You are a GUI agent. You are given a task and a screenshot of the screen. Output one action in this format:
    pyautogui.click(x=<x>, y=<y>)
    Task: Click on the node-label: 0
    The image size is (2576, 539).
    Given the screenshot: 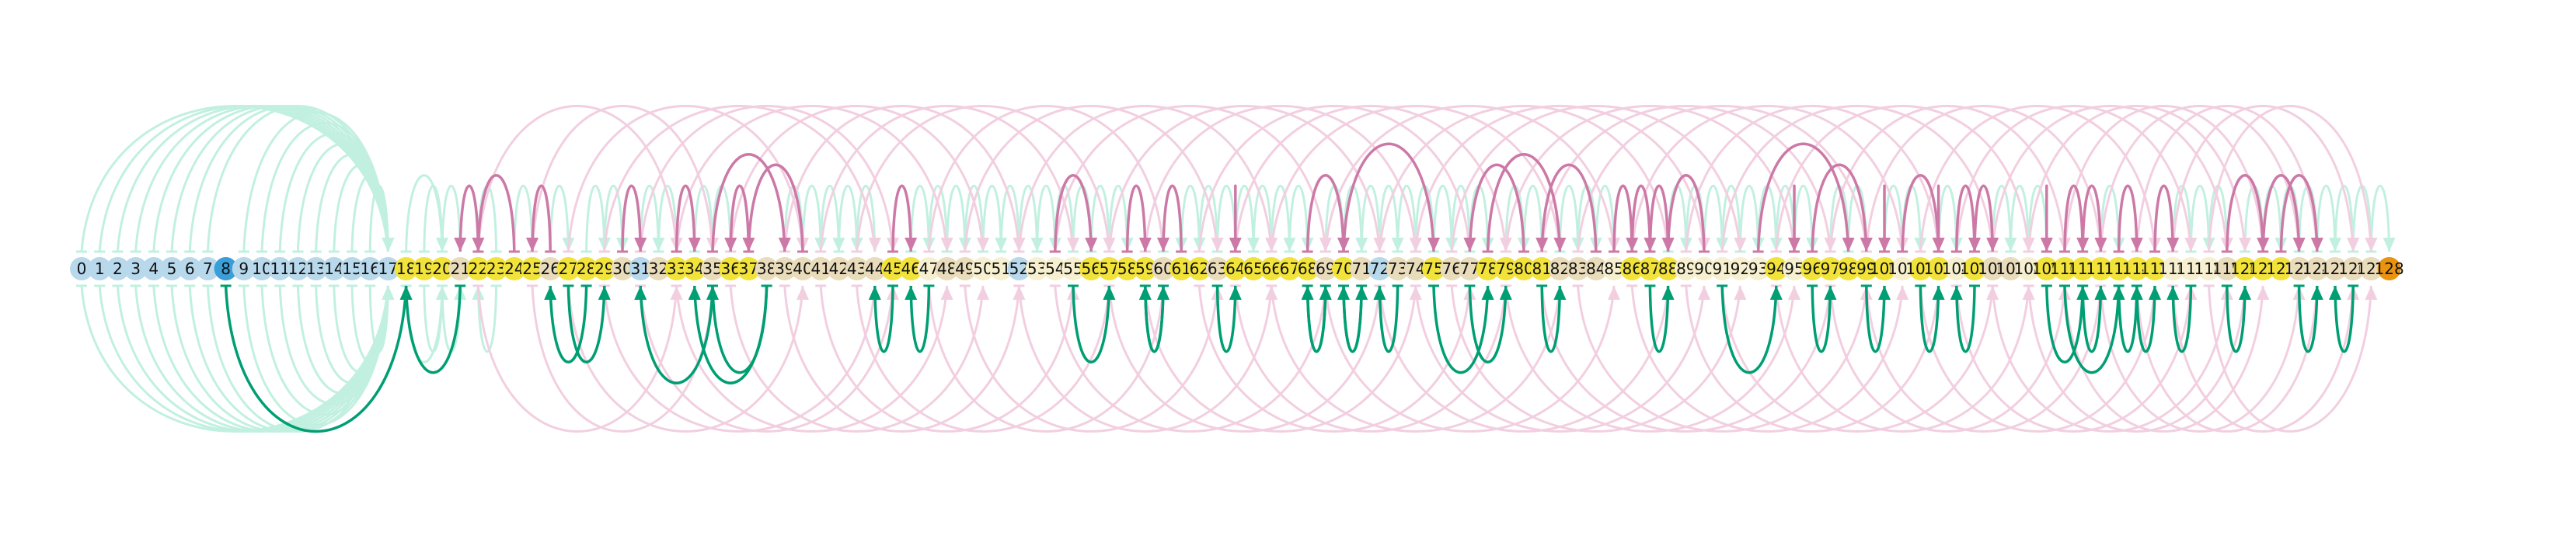 What is the action you would take?
    pyautogui.click(x=82, y=268)
    